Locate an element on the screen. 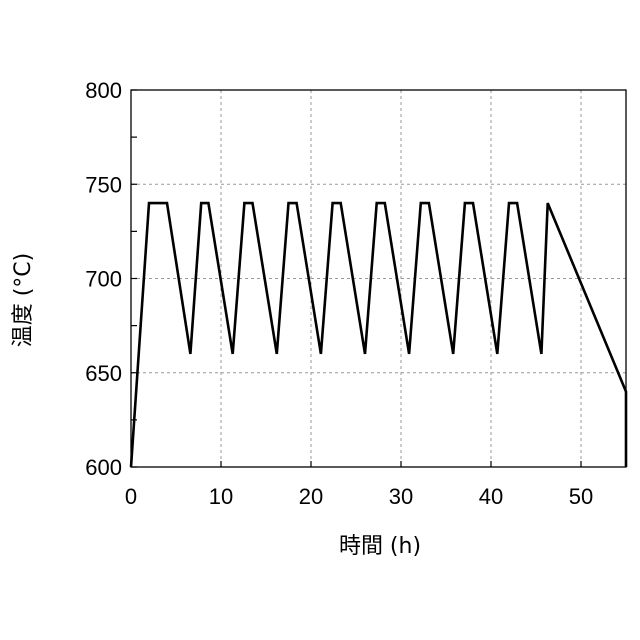  y-tick-label: 650 is located at coordinates (103, 373).